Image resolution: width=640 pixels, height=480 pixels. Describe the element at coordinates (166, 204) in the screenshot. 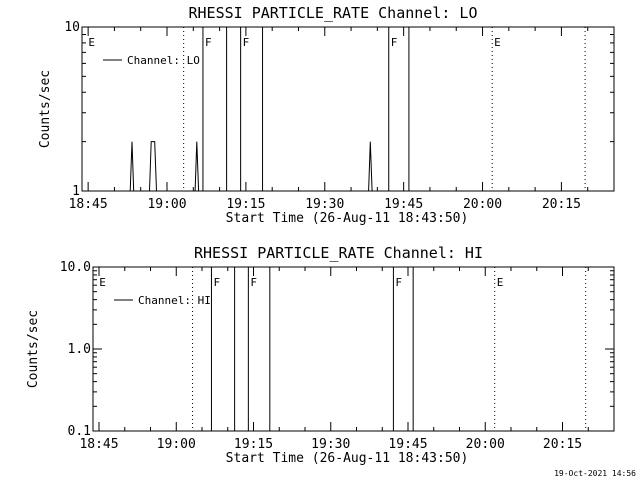

I see `lo-x-tick-label: 19:00` at that location.